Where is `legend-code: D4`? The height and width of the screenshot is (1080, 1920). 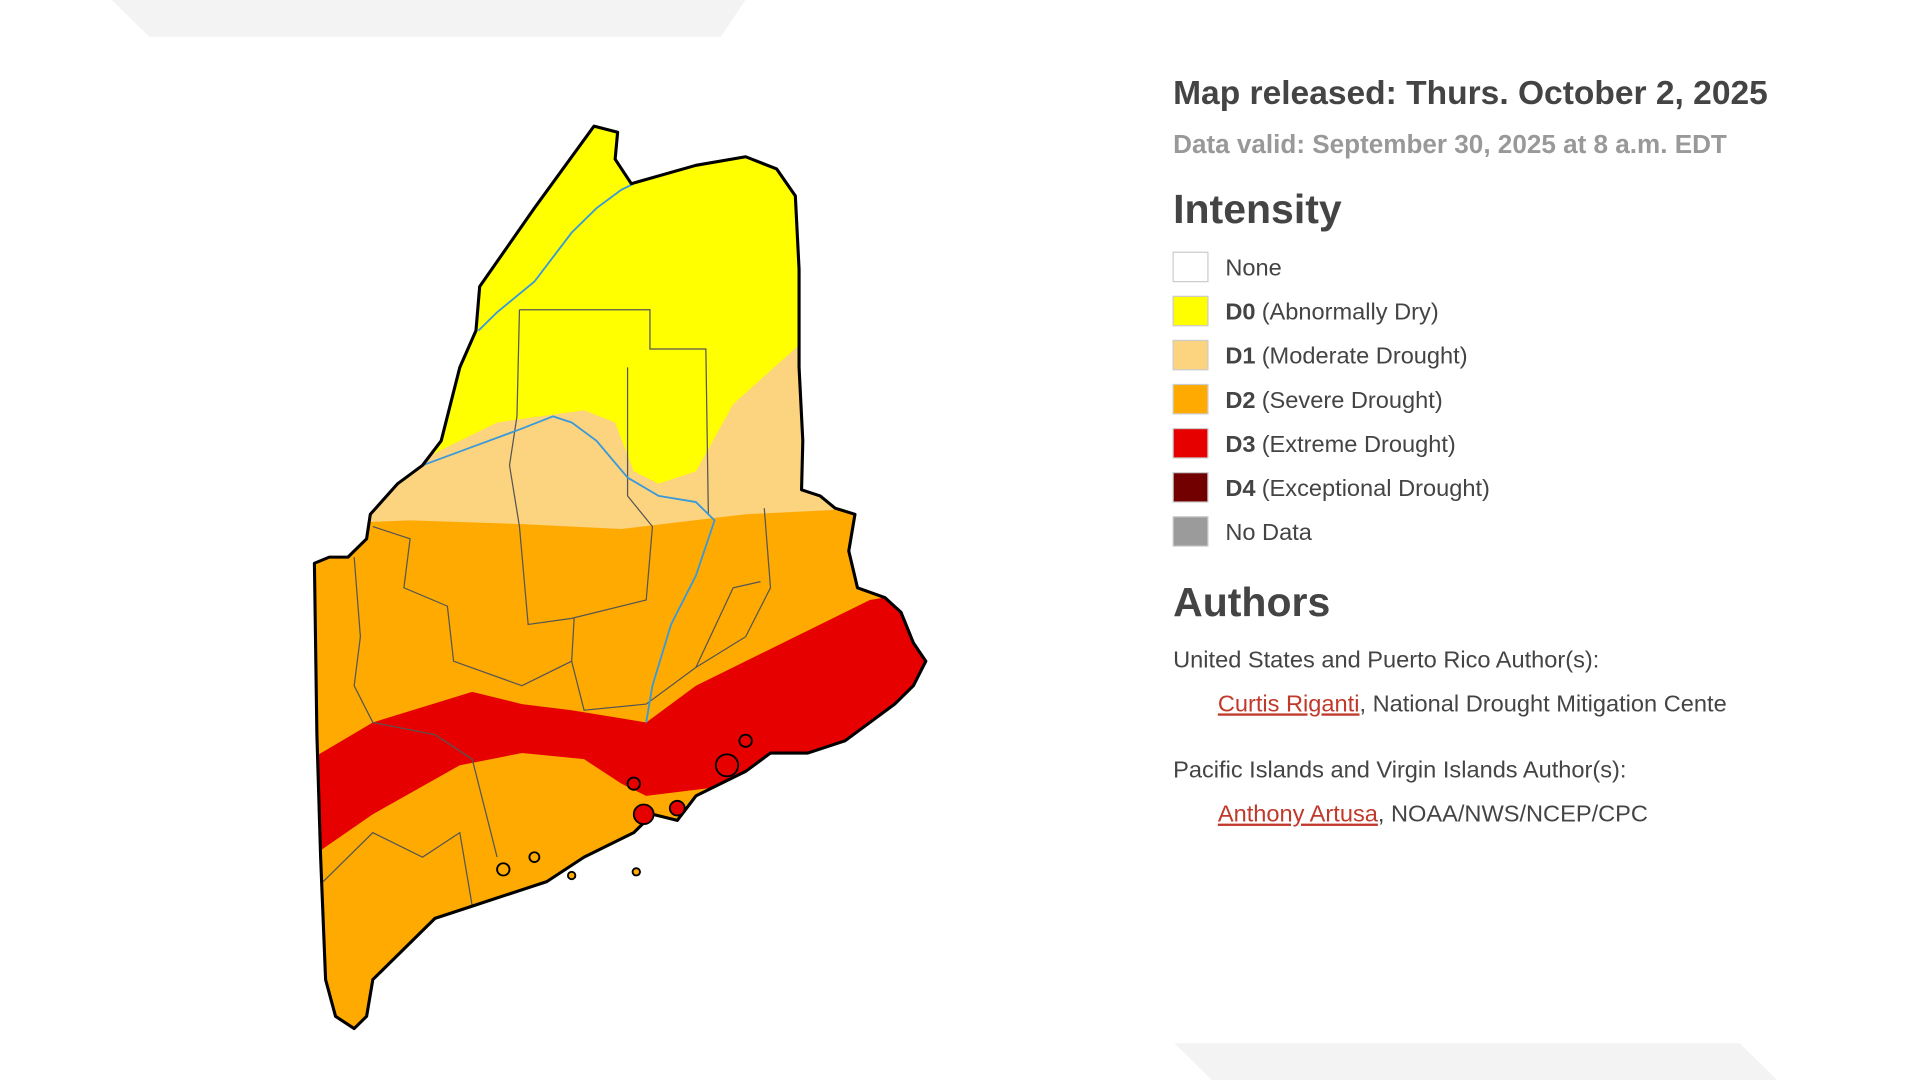
legend-code: D4 is located at coordinates (1240, 488).